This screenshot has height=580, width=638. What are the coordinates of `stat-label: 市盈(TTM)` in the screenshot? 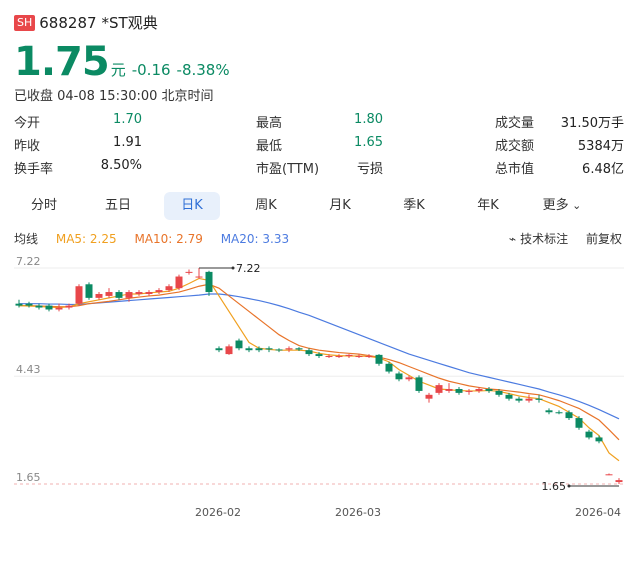 It's located at (288, 169).